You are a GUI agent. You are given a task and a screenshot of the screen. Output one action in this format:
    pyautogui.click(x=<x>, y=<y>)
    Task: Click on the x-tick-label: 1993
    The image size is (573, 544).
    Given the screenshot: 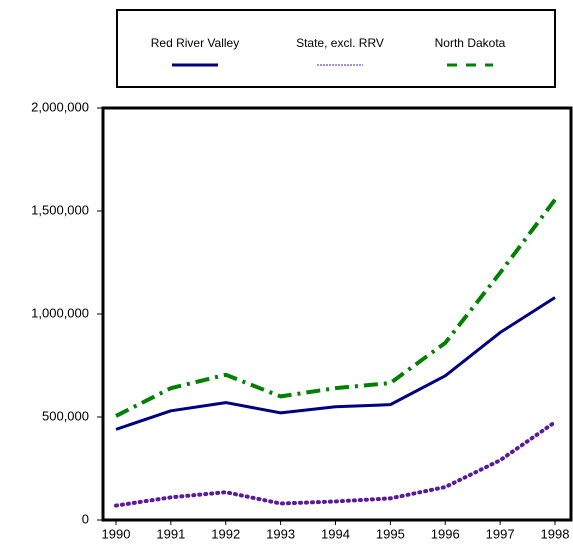 What is the action you would take?
    pyautogui.click(x=280, y=533)
    